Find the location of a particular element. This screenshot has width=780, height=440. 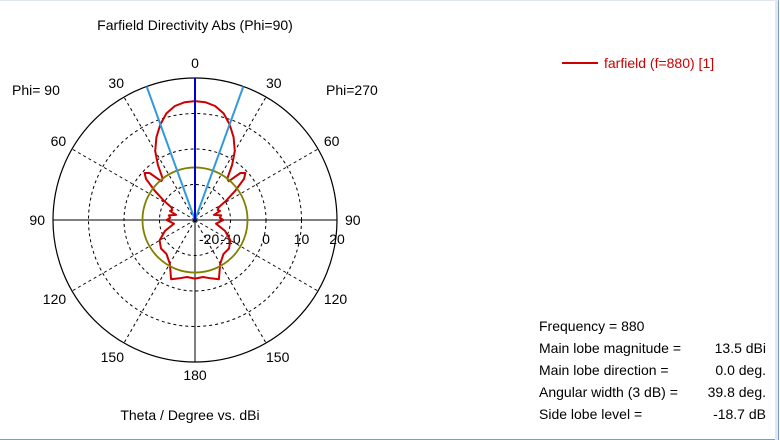

info-label: Angular width (3 dB) = is located at coordinates (608, 392).